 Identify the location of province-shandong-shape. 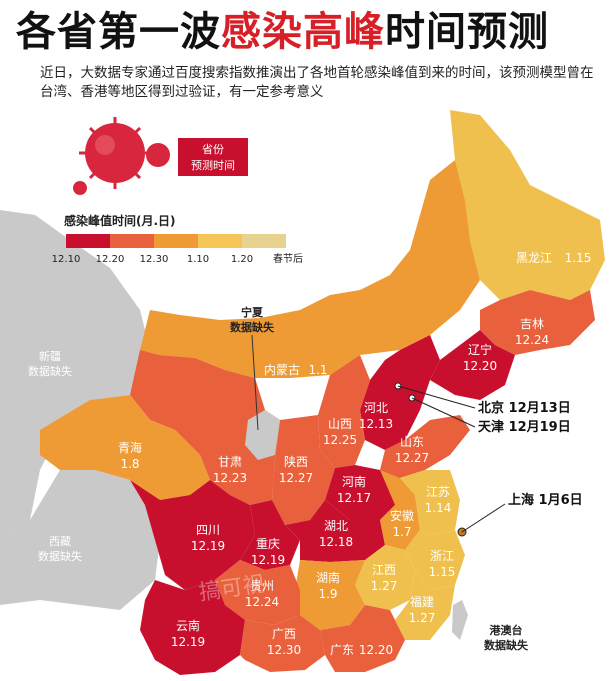
(425, 446).